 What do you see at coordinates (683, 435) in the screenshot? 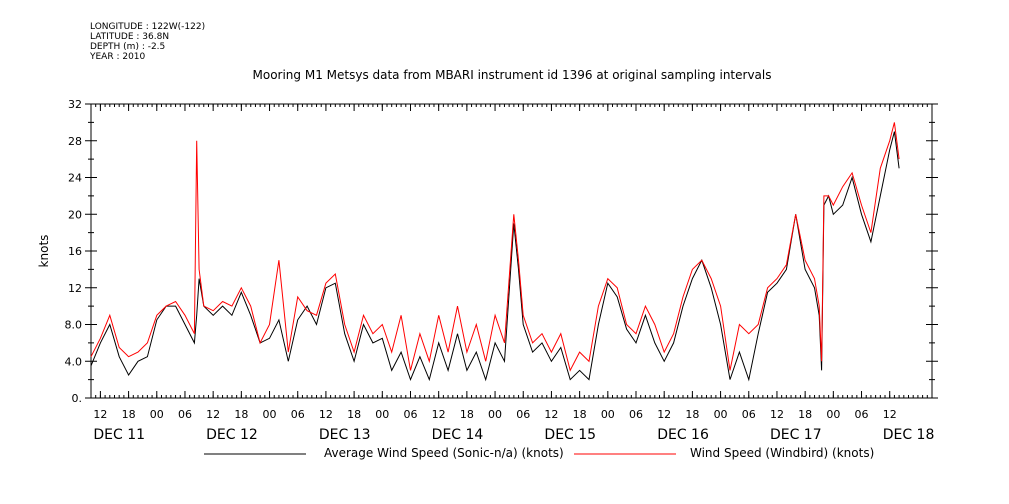
I see `x-day-label: DEC 16` at bounding box center [683, 435].